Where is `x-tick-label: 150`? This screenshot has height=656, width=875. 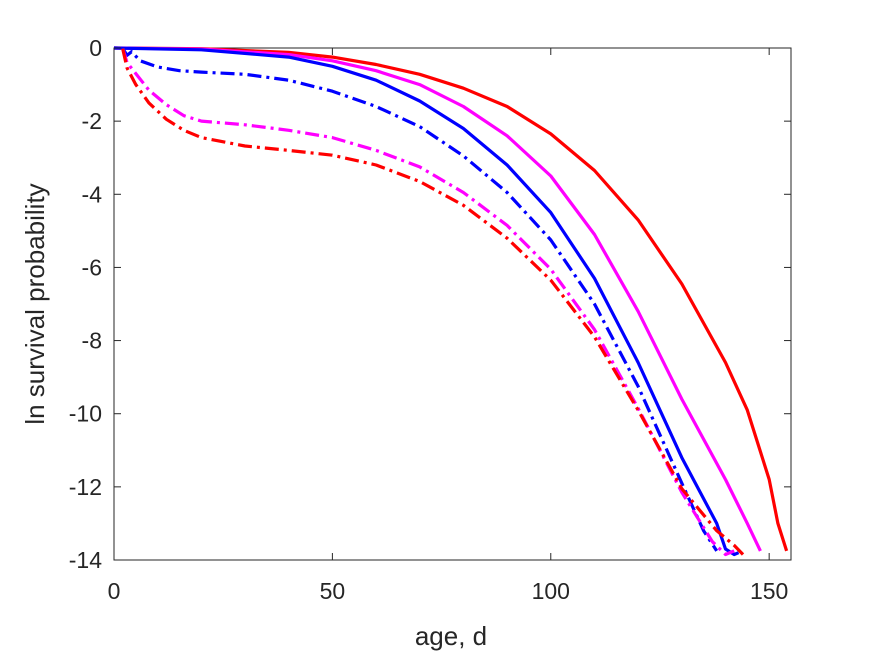
x-tick-label: 150 is located at coordinates (769, 591).